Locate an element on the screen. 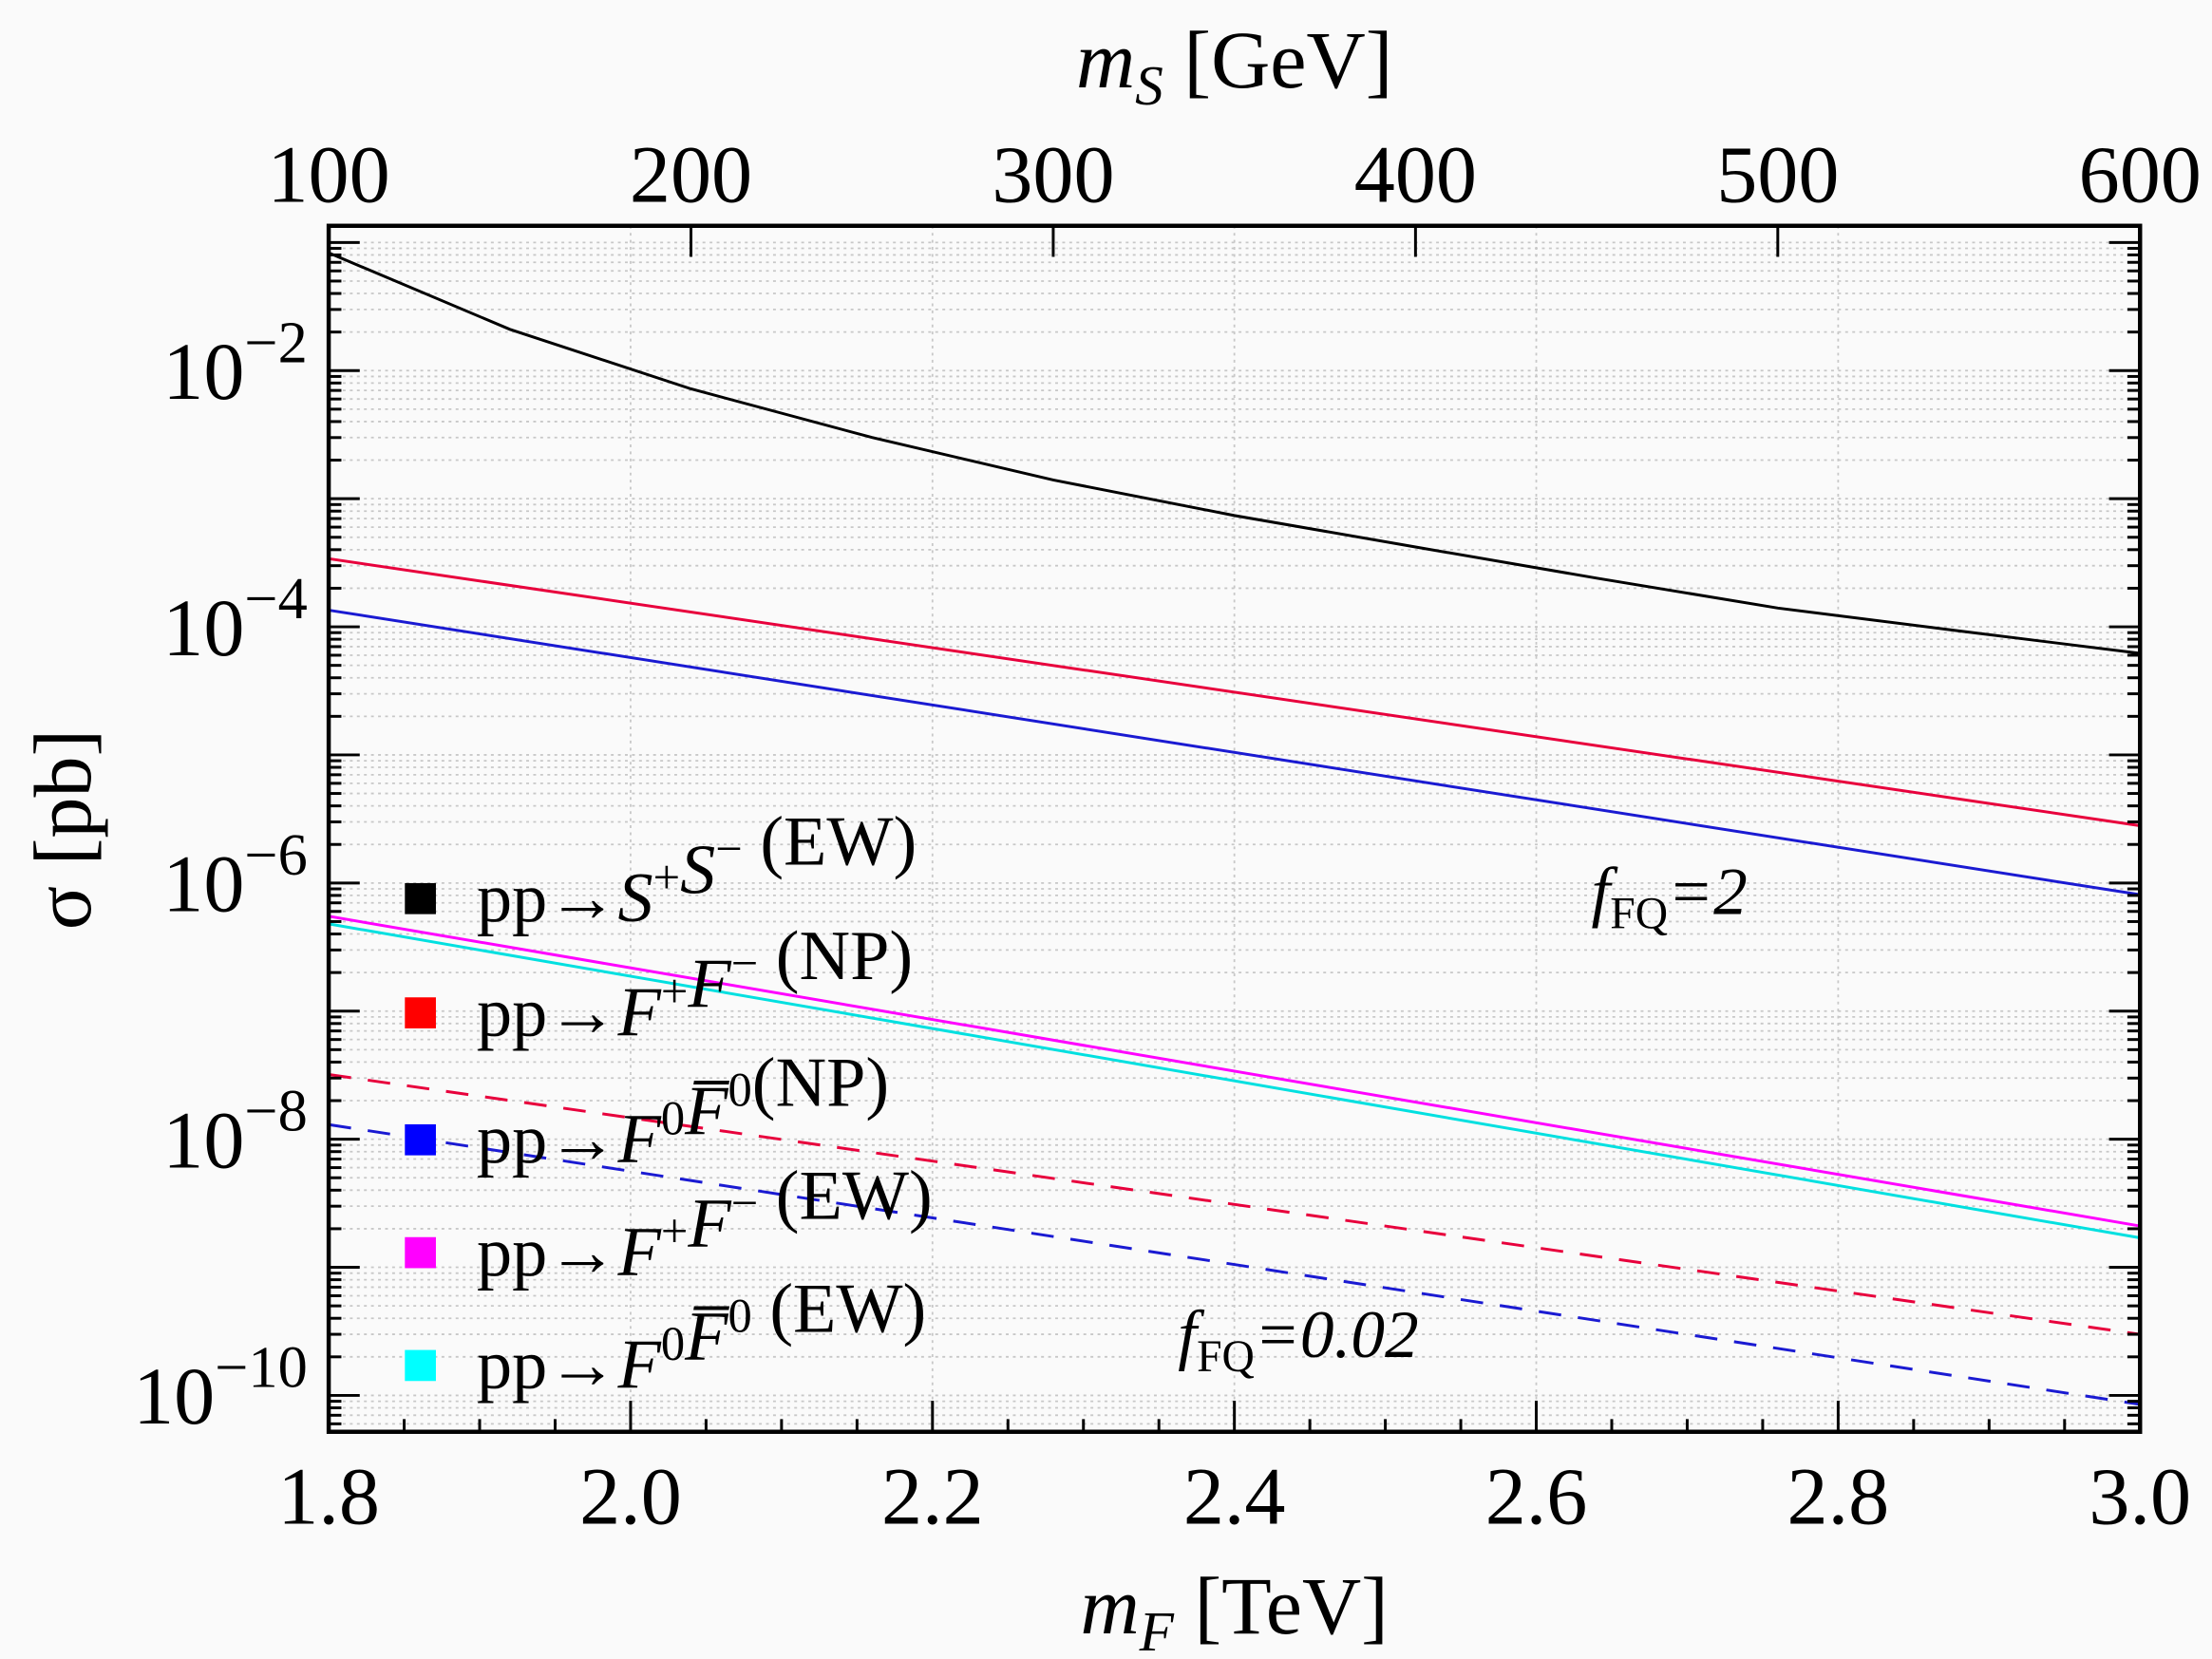 This screenshot has width=2212, height=1659. annotation-fFQ: fFQ=2 is located at coordinates (1669, 897).